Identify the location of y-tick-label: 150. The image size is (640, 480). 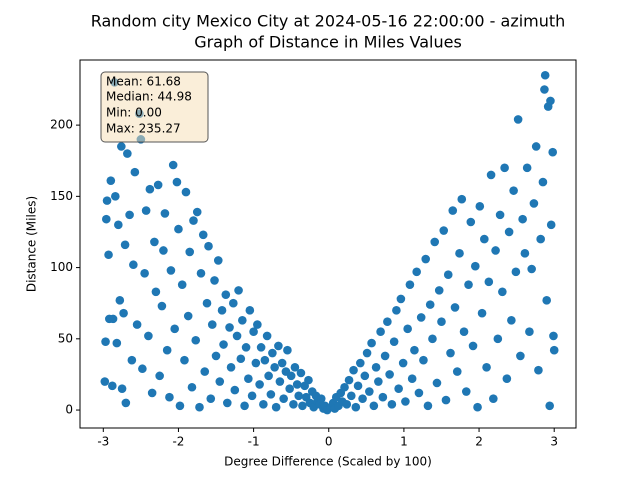
(61, 196).